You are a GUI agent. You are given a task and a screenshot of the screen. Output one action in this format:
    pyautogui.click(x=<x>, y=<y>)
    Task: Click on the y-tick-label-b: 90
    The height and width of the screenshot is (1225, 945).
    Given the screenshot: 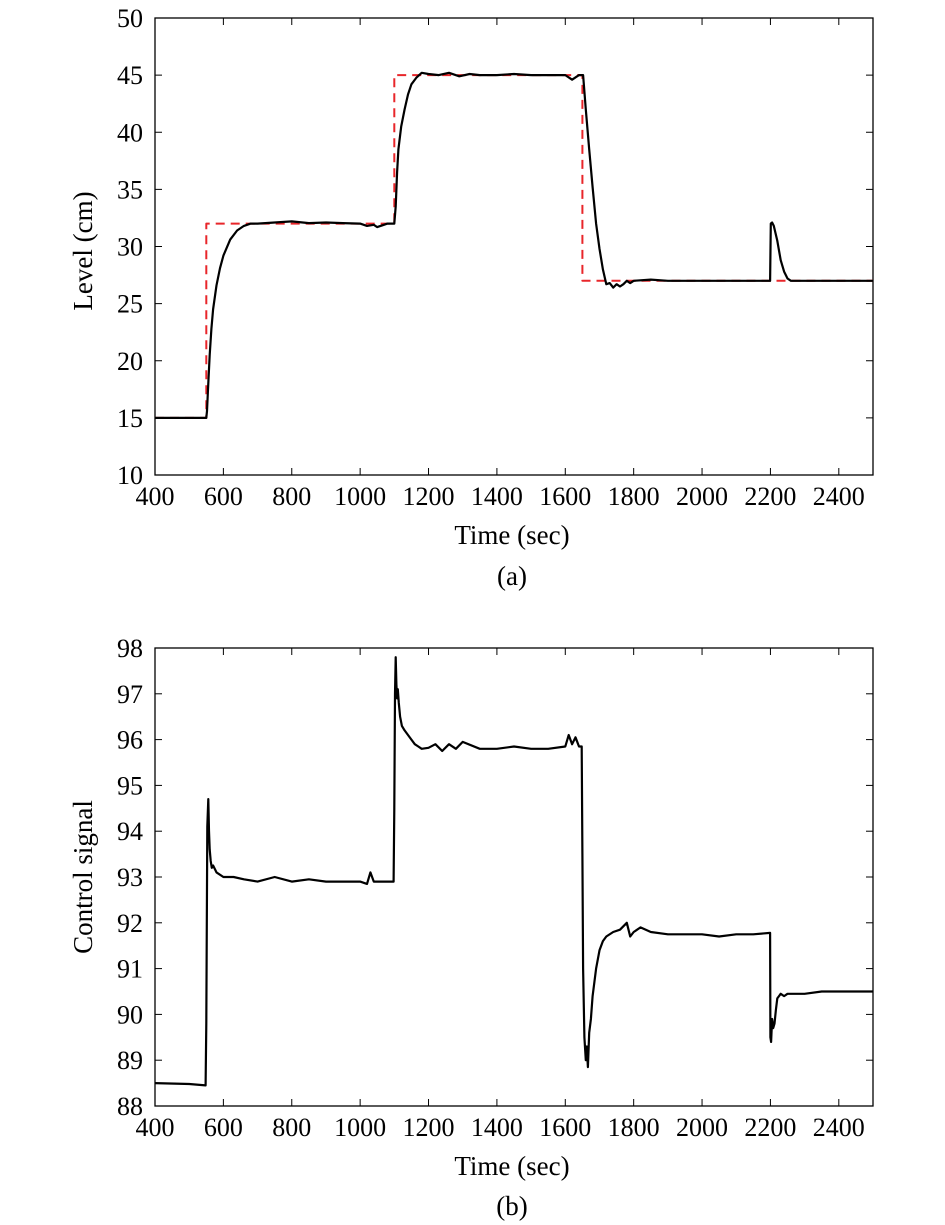 What is the action you would take?
    pyautogui.click(x=130, y=1014)
    